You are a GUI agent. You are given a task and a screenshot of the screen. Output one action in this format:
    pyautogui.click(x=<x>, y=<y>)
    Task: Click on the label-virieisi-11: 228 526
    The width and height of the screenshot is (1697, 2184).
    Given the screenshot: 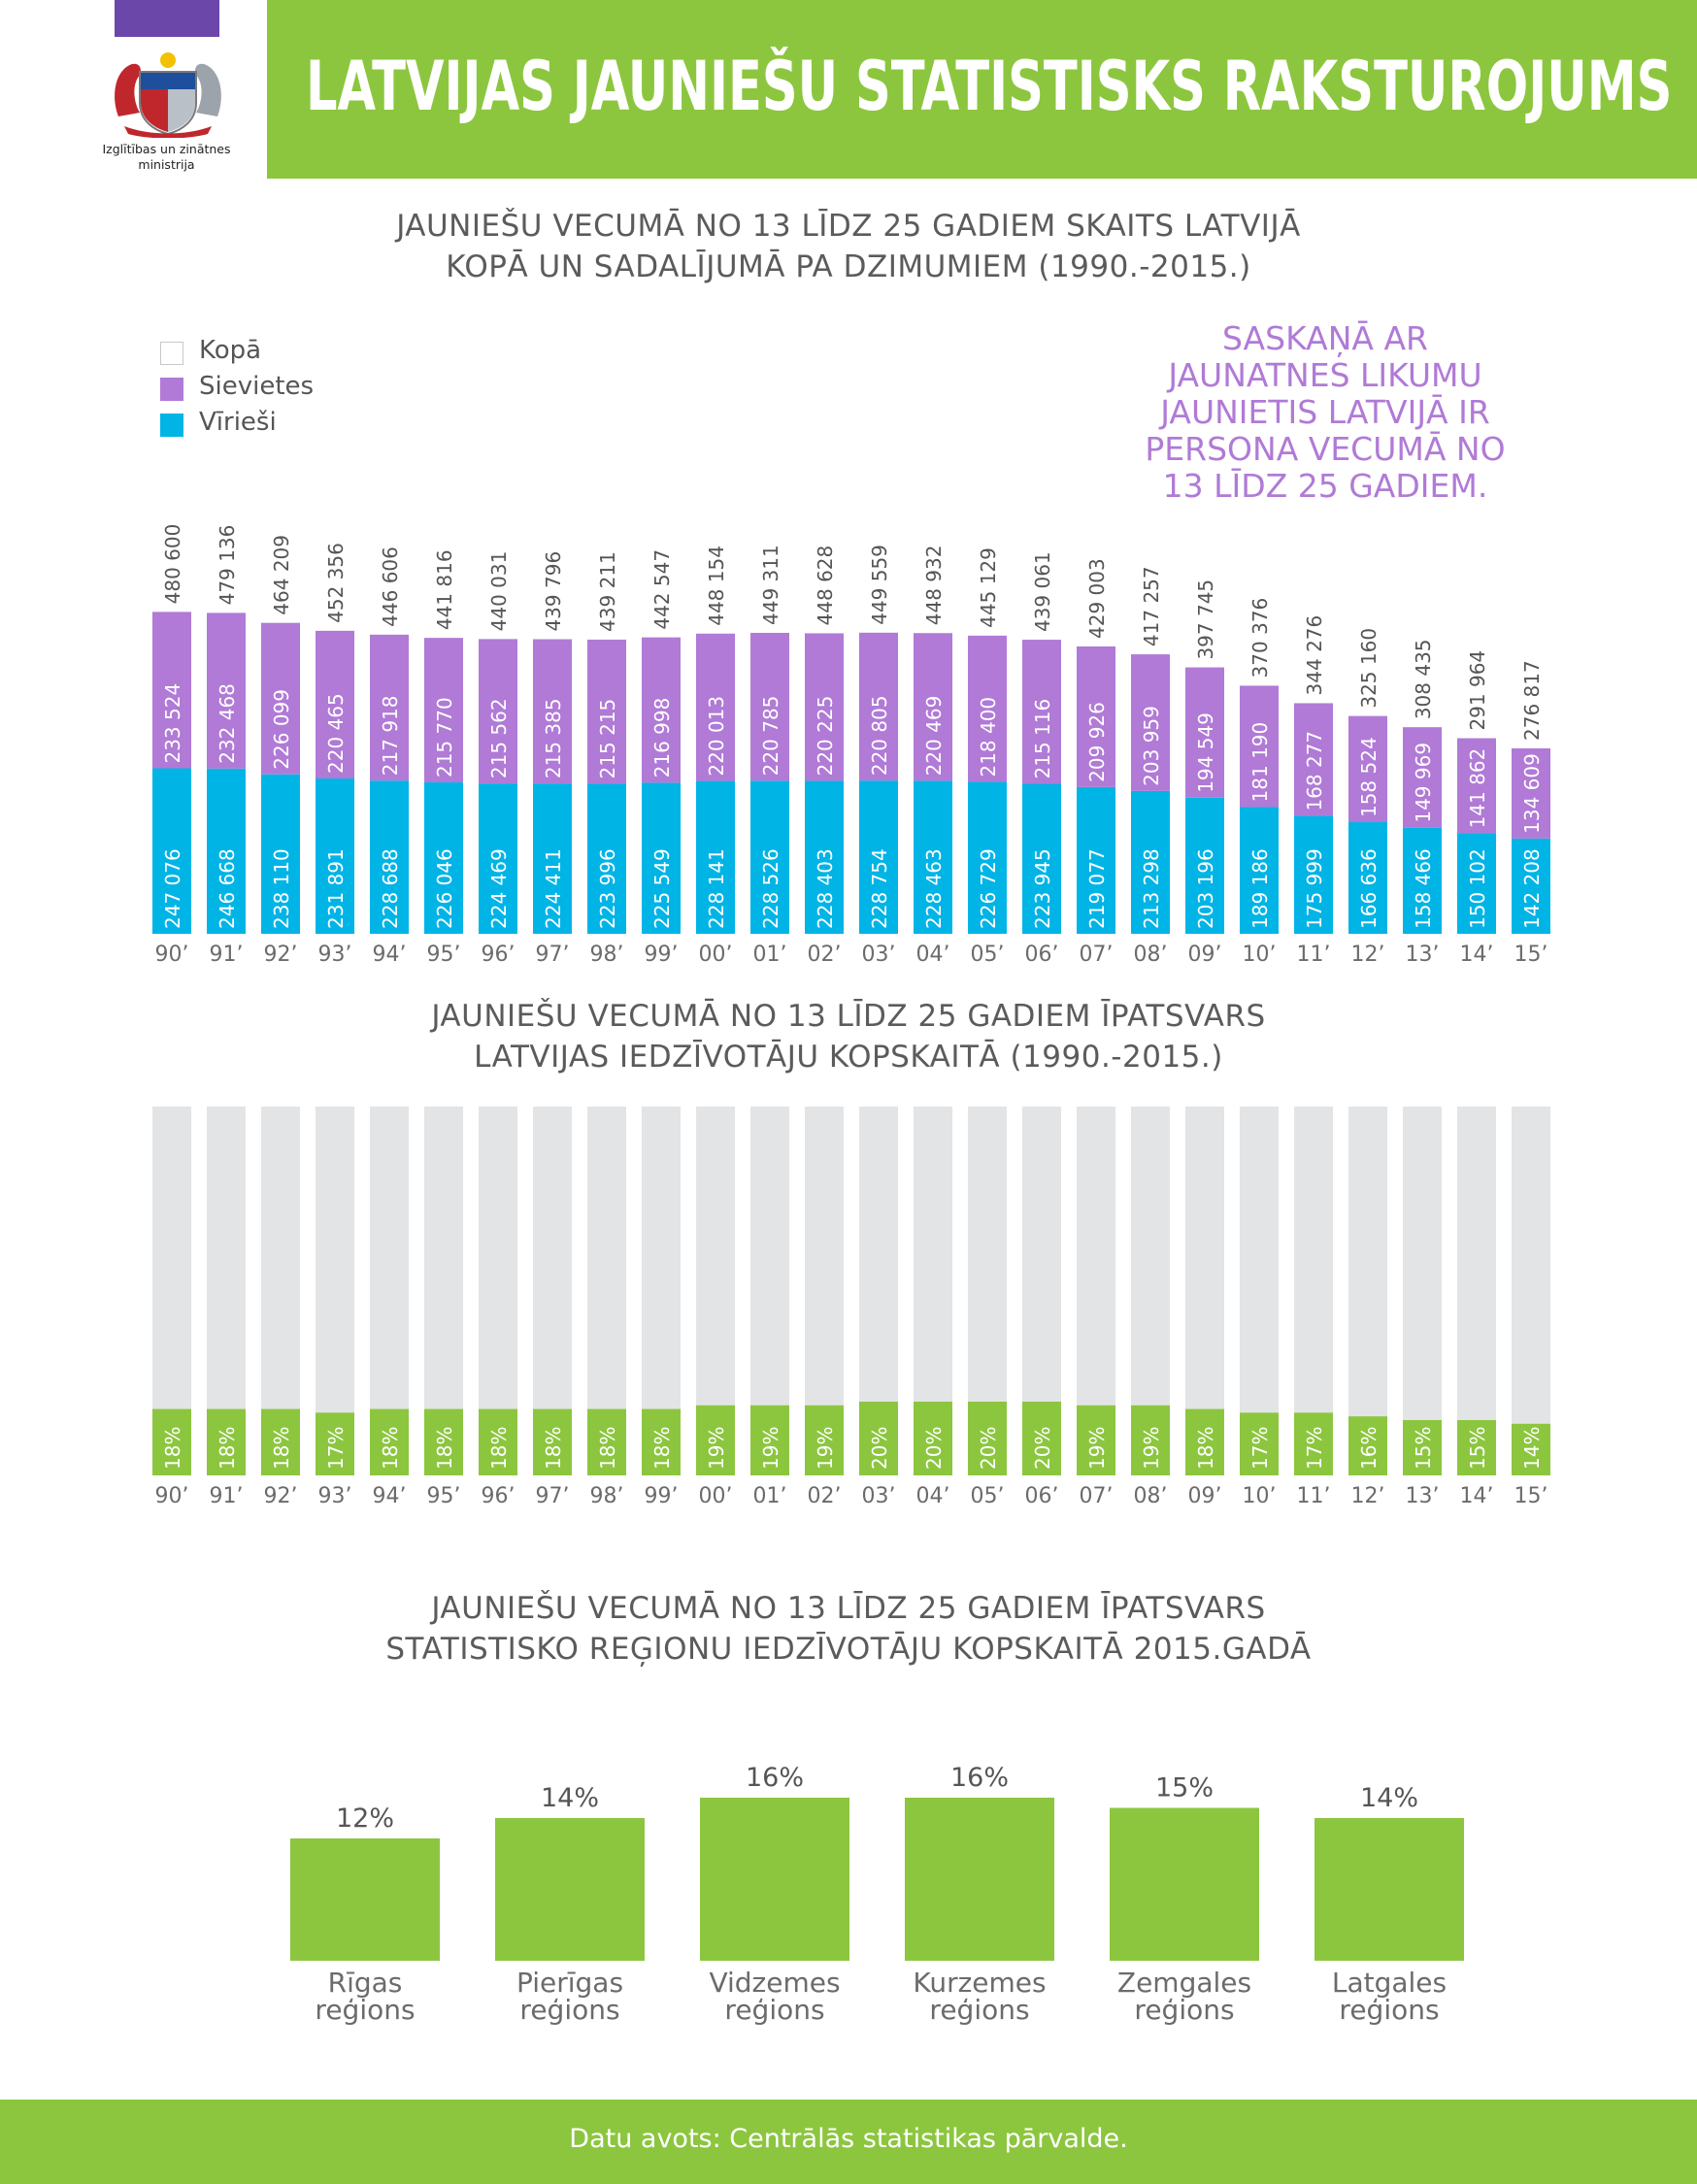 What is the action you would take?
    pyautogui.click(x=770, y=888)
    